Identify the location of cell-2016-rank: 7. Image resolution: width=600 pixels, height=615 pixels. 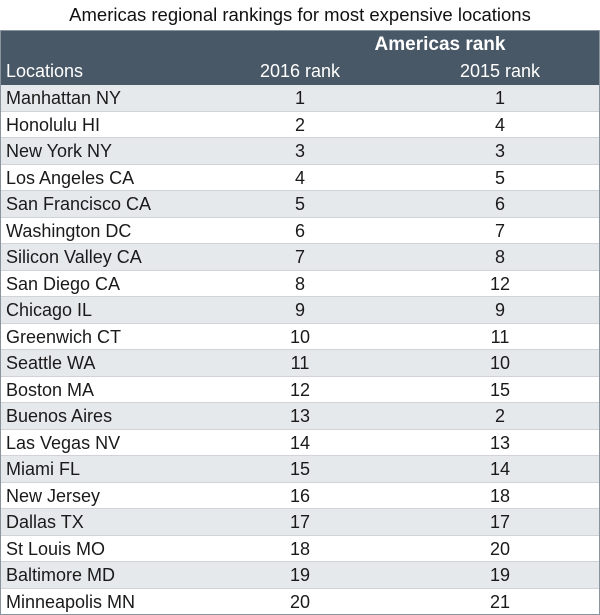
(299, 257).